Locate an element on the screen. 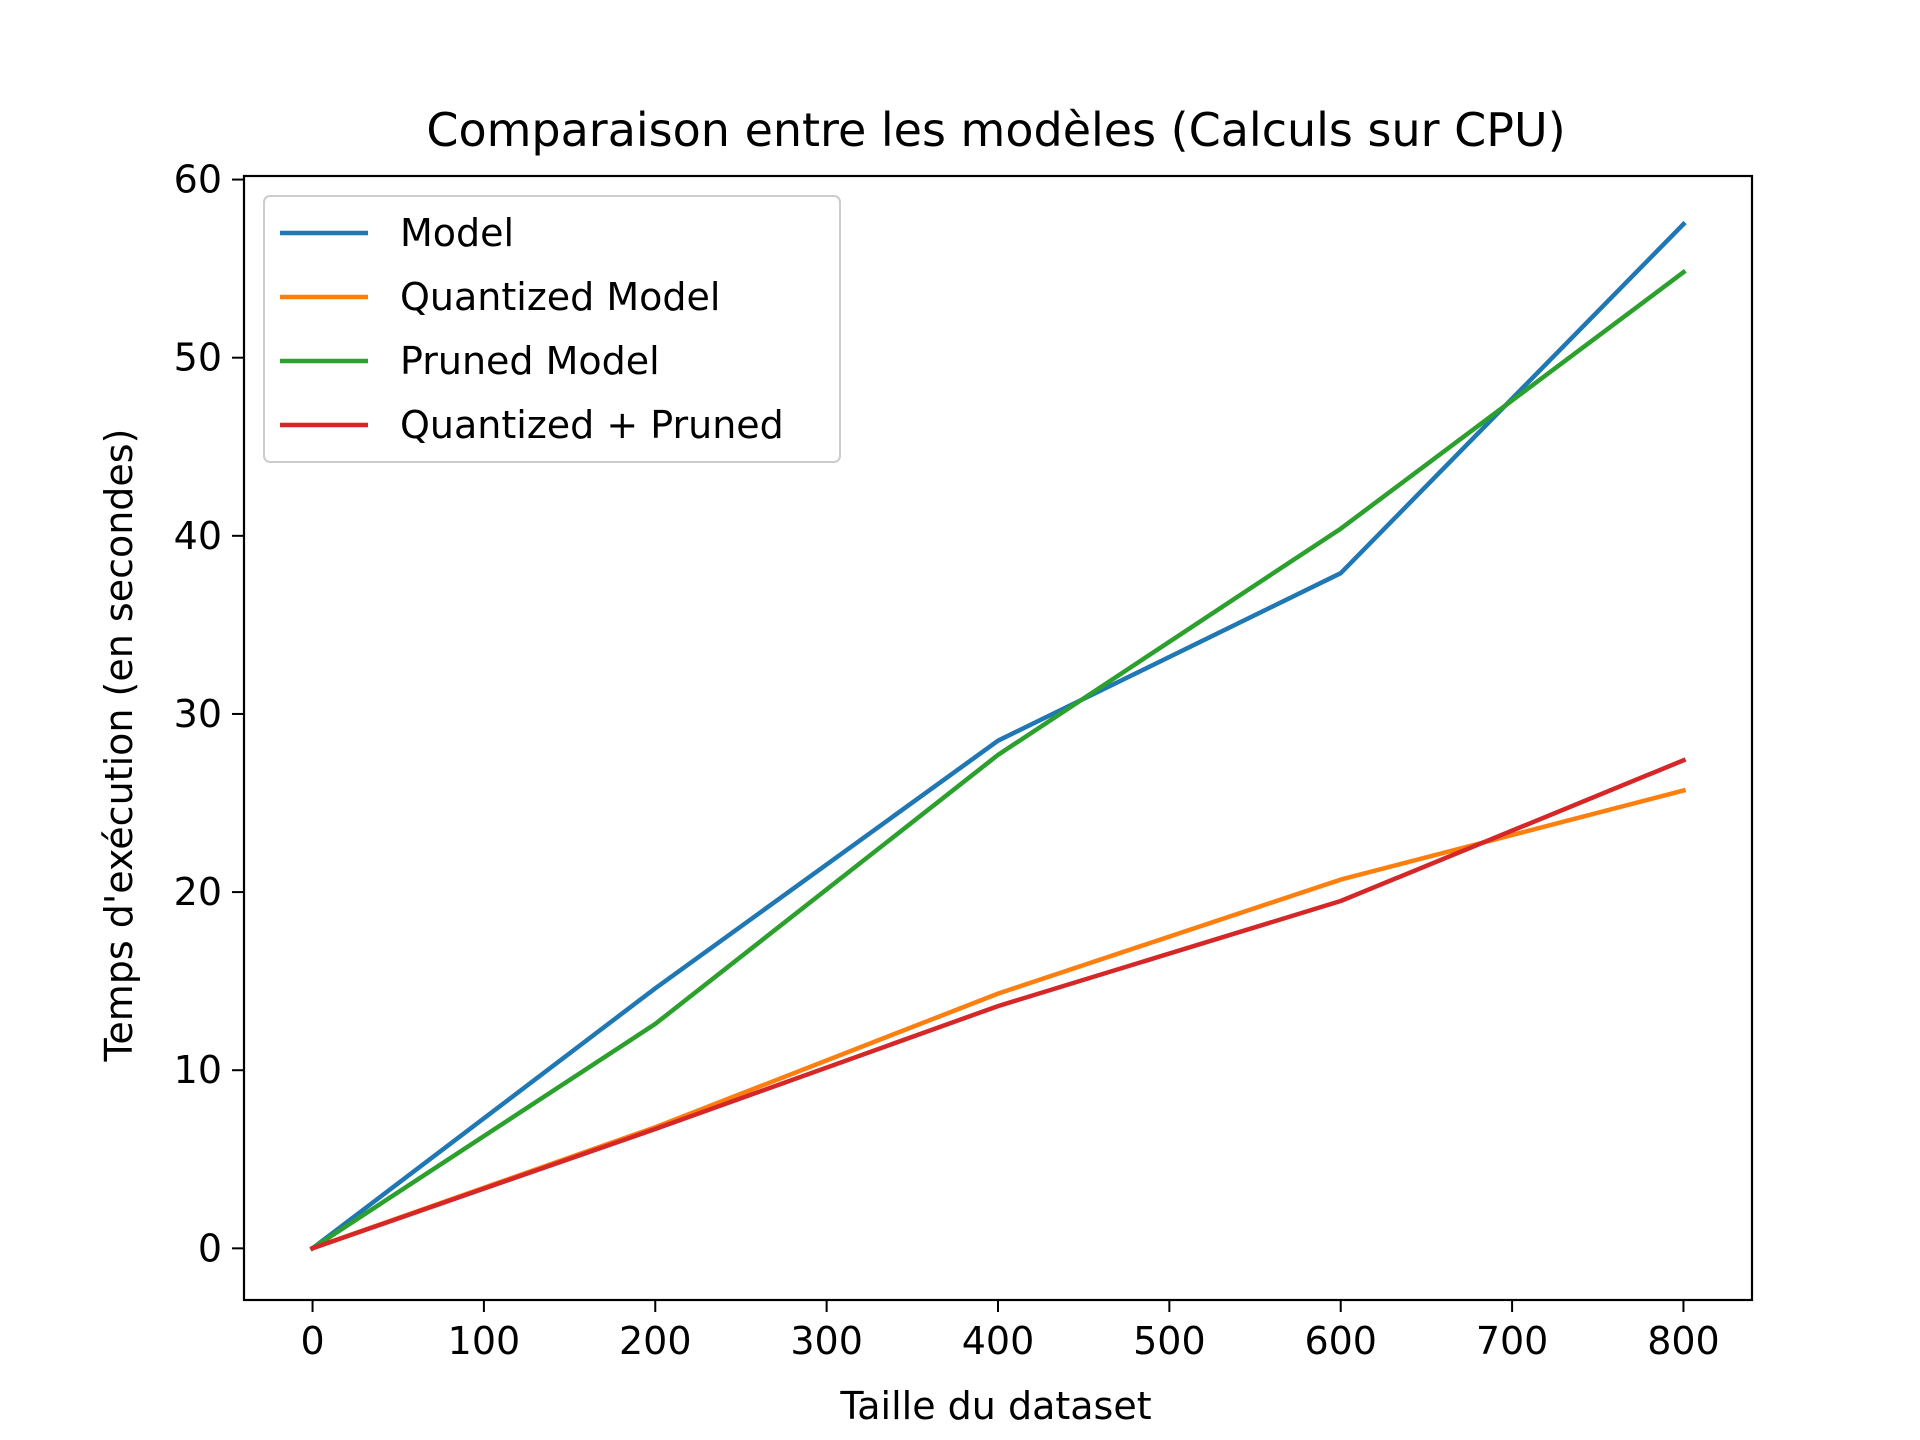 The image size is (1920, 1440). legend-label-quantized-pruned: Quantized + Pruned is located at coordinates (592, 425).